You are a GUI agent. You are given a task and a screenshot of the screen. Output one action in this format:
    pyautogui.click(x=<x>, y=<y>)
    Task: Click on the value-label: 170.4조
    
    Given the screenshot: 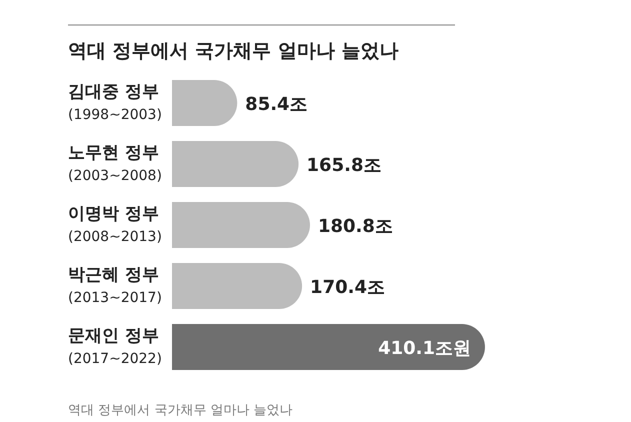 What is the action you would take?
    pyautogui.click(x=347, y=287)
    